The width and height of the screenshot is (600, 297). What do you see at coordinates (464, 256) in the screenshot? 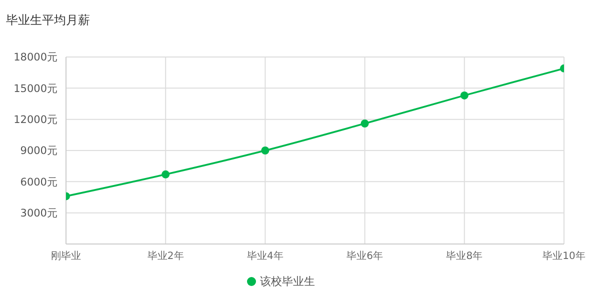
I see `x-tick-label: 毕业8年` at bounding box center [464, 256].